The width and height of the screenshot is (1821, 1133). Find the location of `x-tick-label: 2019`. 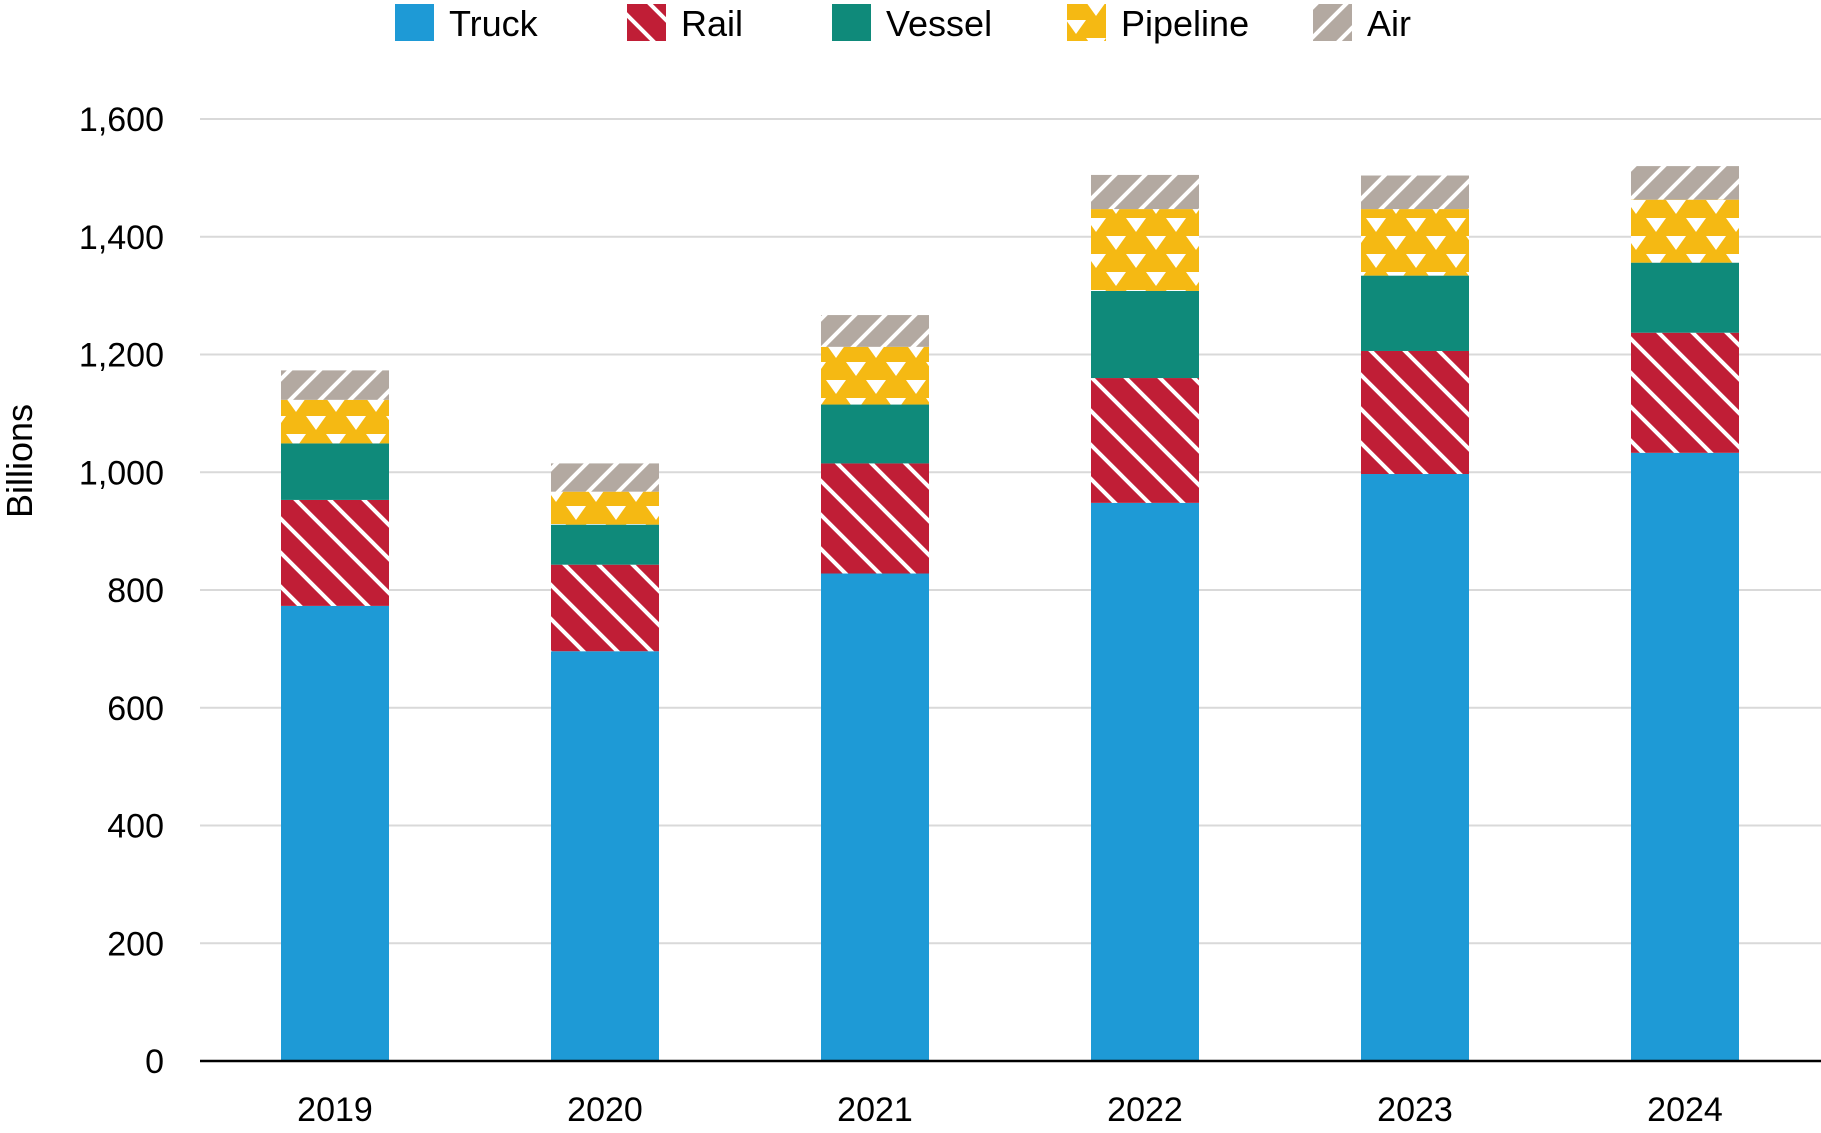

x-tick-label: 2019 is located at coordinates (335, 1110).